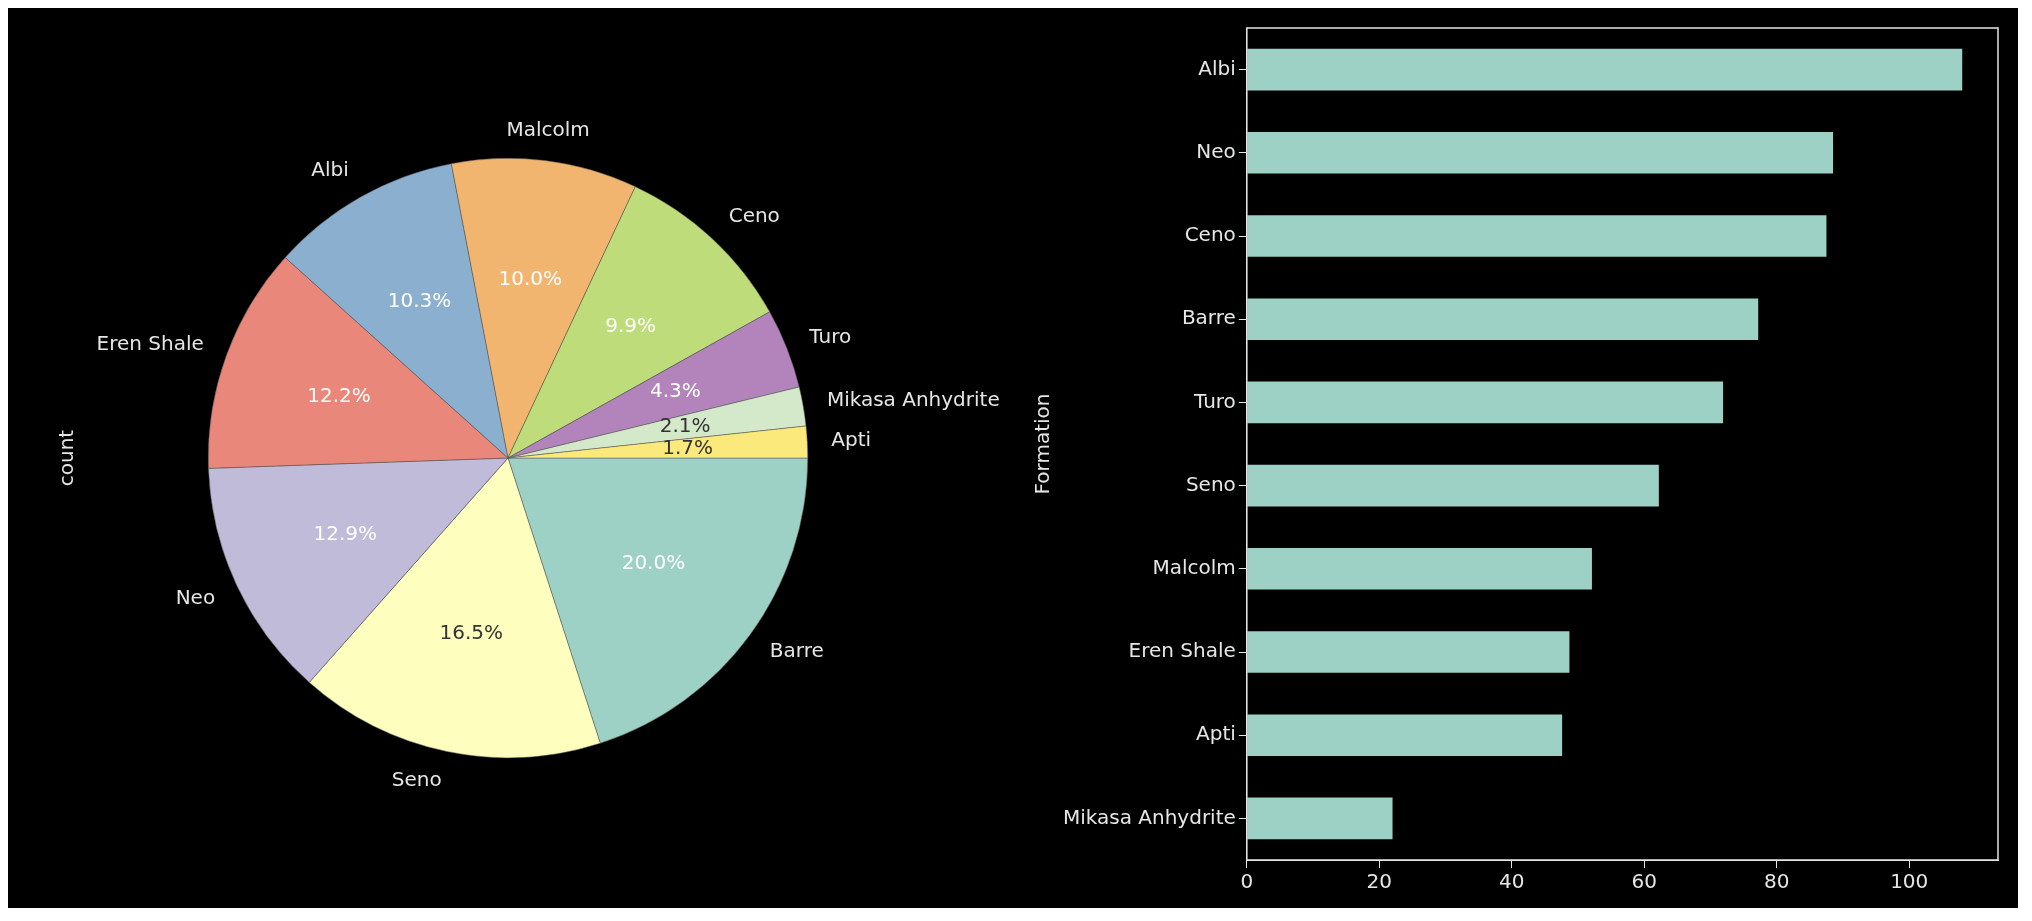  Describe the element at coordinates (851, 438) in the screenshot. I see `slice-label: Apti` at that location.